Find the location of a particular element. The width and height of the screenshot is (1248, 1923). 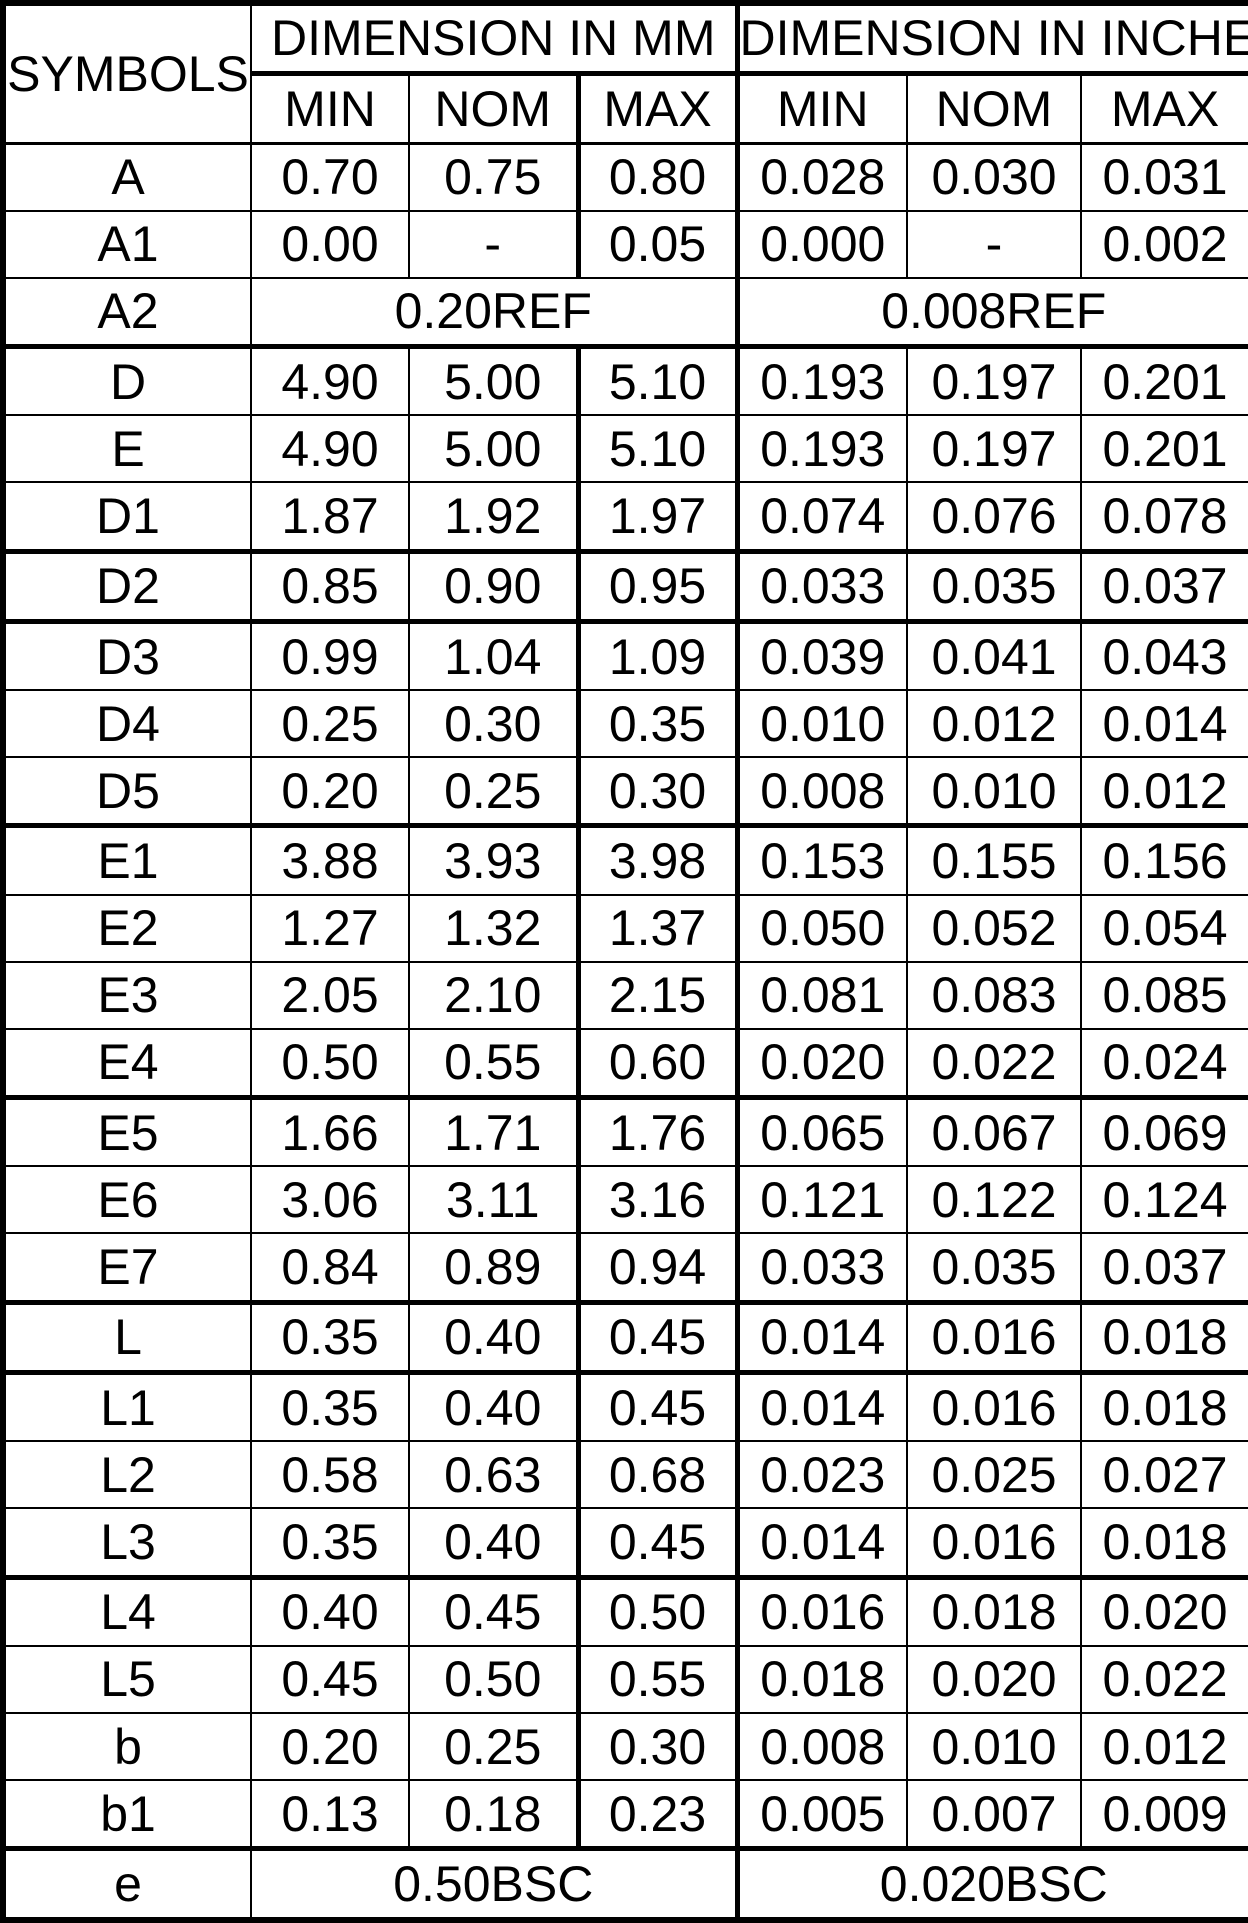

mm-value: 0.05 is located at coordinates (656, 244).